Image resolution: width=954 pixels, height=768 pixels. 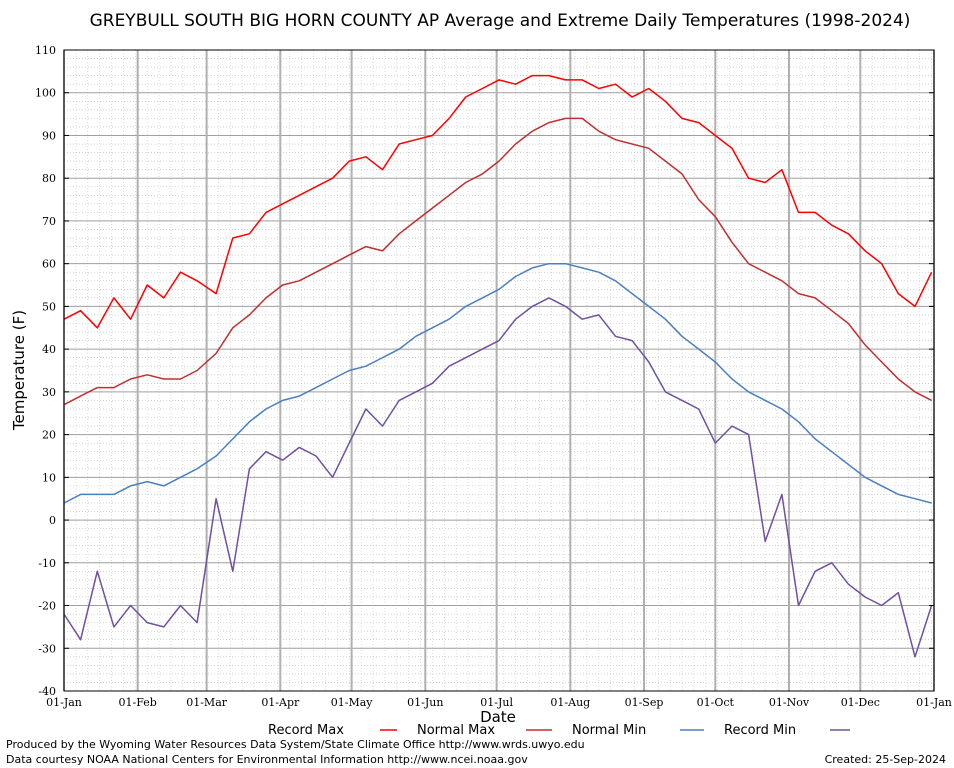 I want to click on y-tick-label: 70, so click(x=49, y=221).